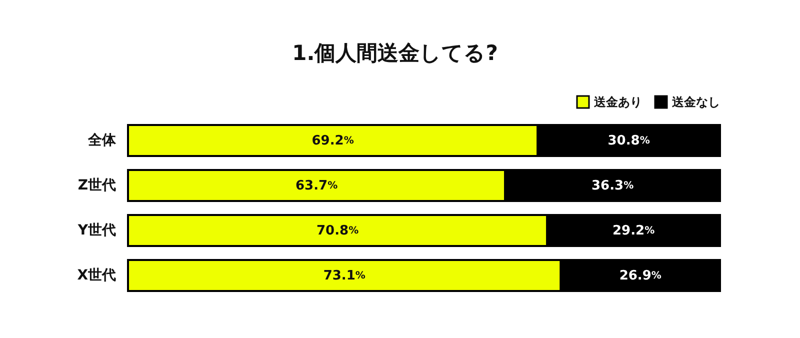 The width and height of the screenshot is (800, 338). What do you see at coordinates (337, 230) in the screenshot?
I see `data-label: 70.8%` at bounding box center [337, 230].